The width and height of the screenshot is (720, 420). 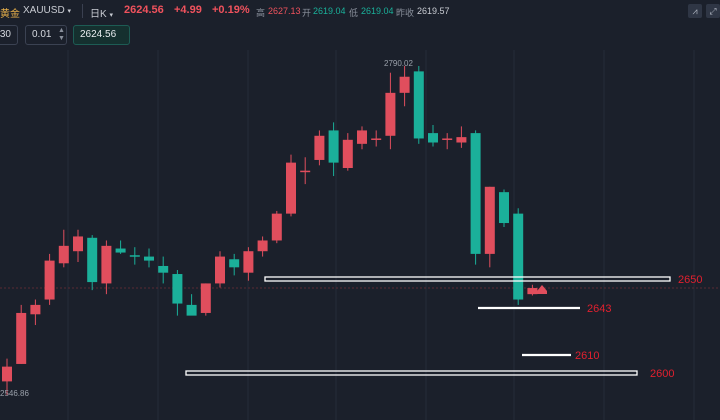 What do you see at coordinates (329, 11) in the screenshot?
I see `open-value: 2619.04` at bounding box center [329, 11].